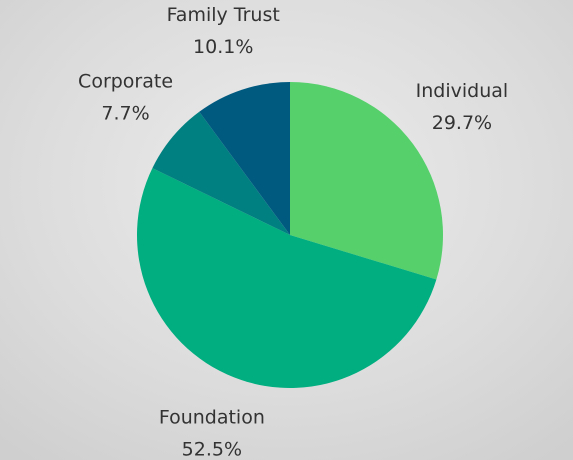  What do you see at coordinates (462, 91) in the screenshot?
I see `slice-label: Individual` at bounding box center [462, 91].